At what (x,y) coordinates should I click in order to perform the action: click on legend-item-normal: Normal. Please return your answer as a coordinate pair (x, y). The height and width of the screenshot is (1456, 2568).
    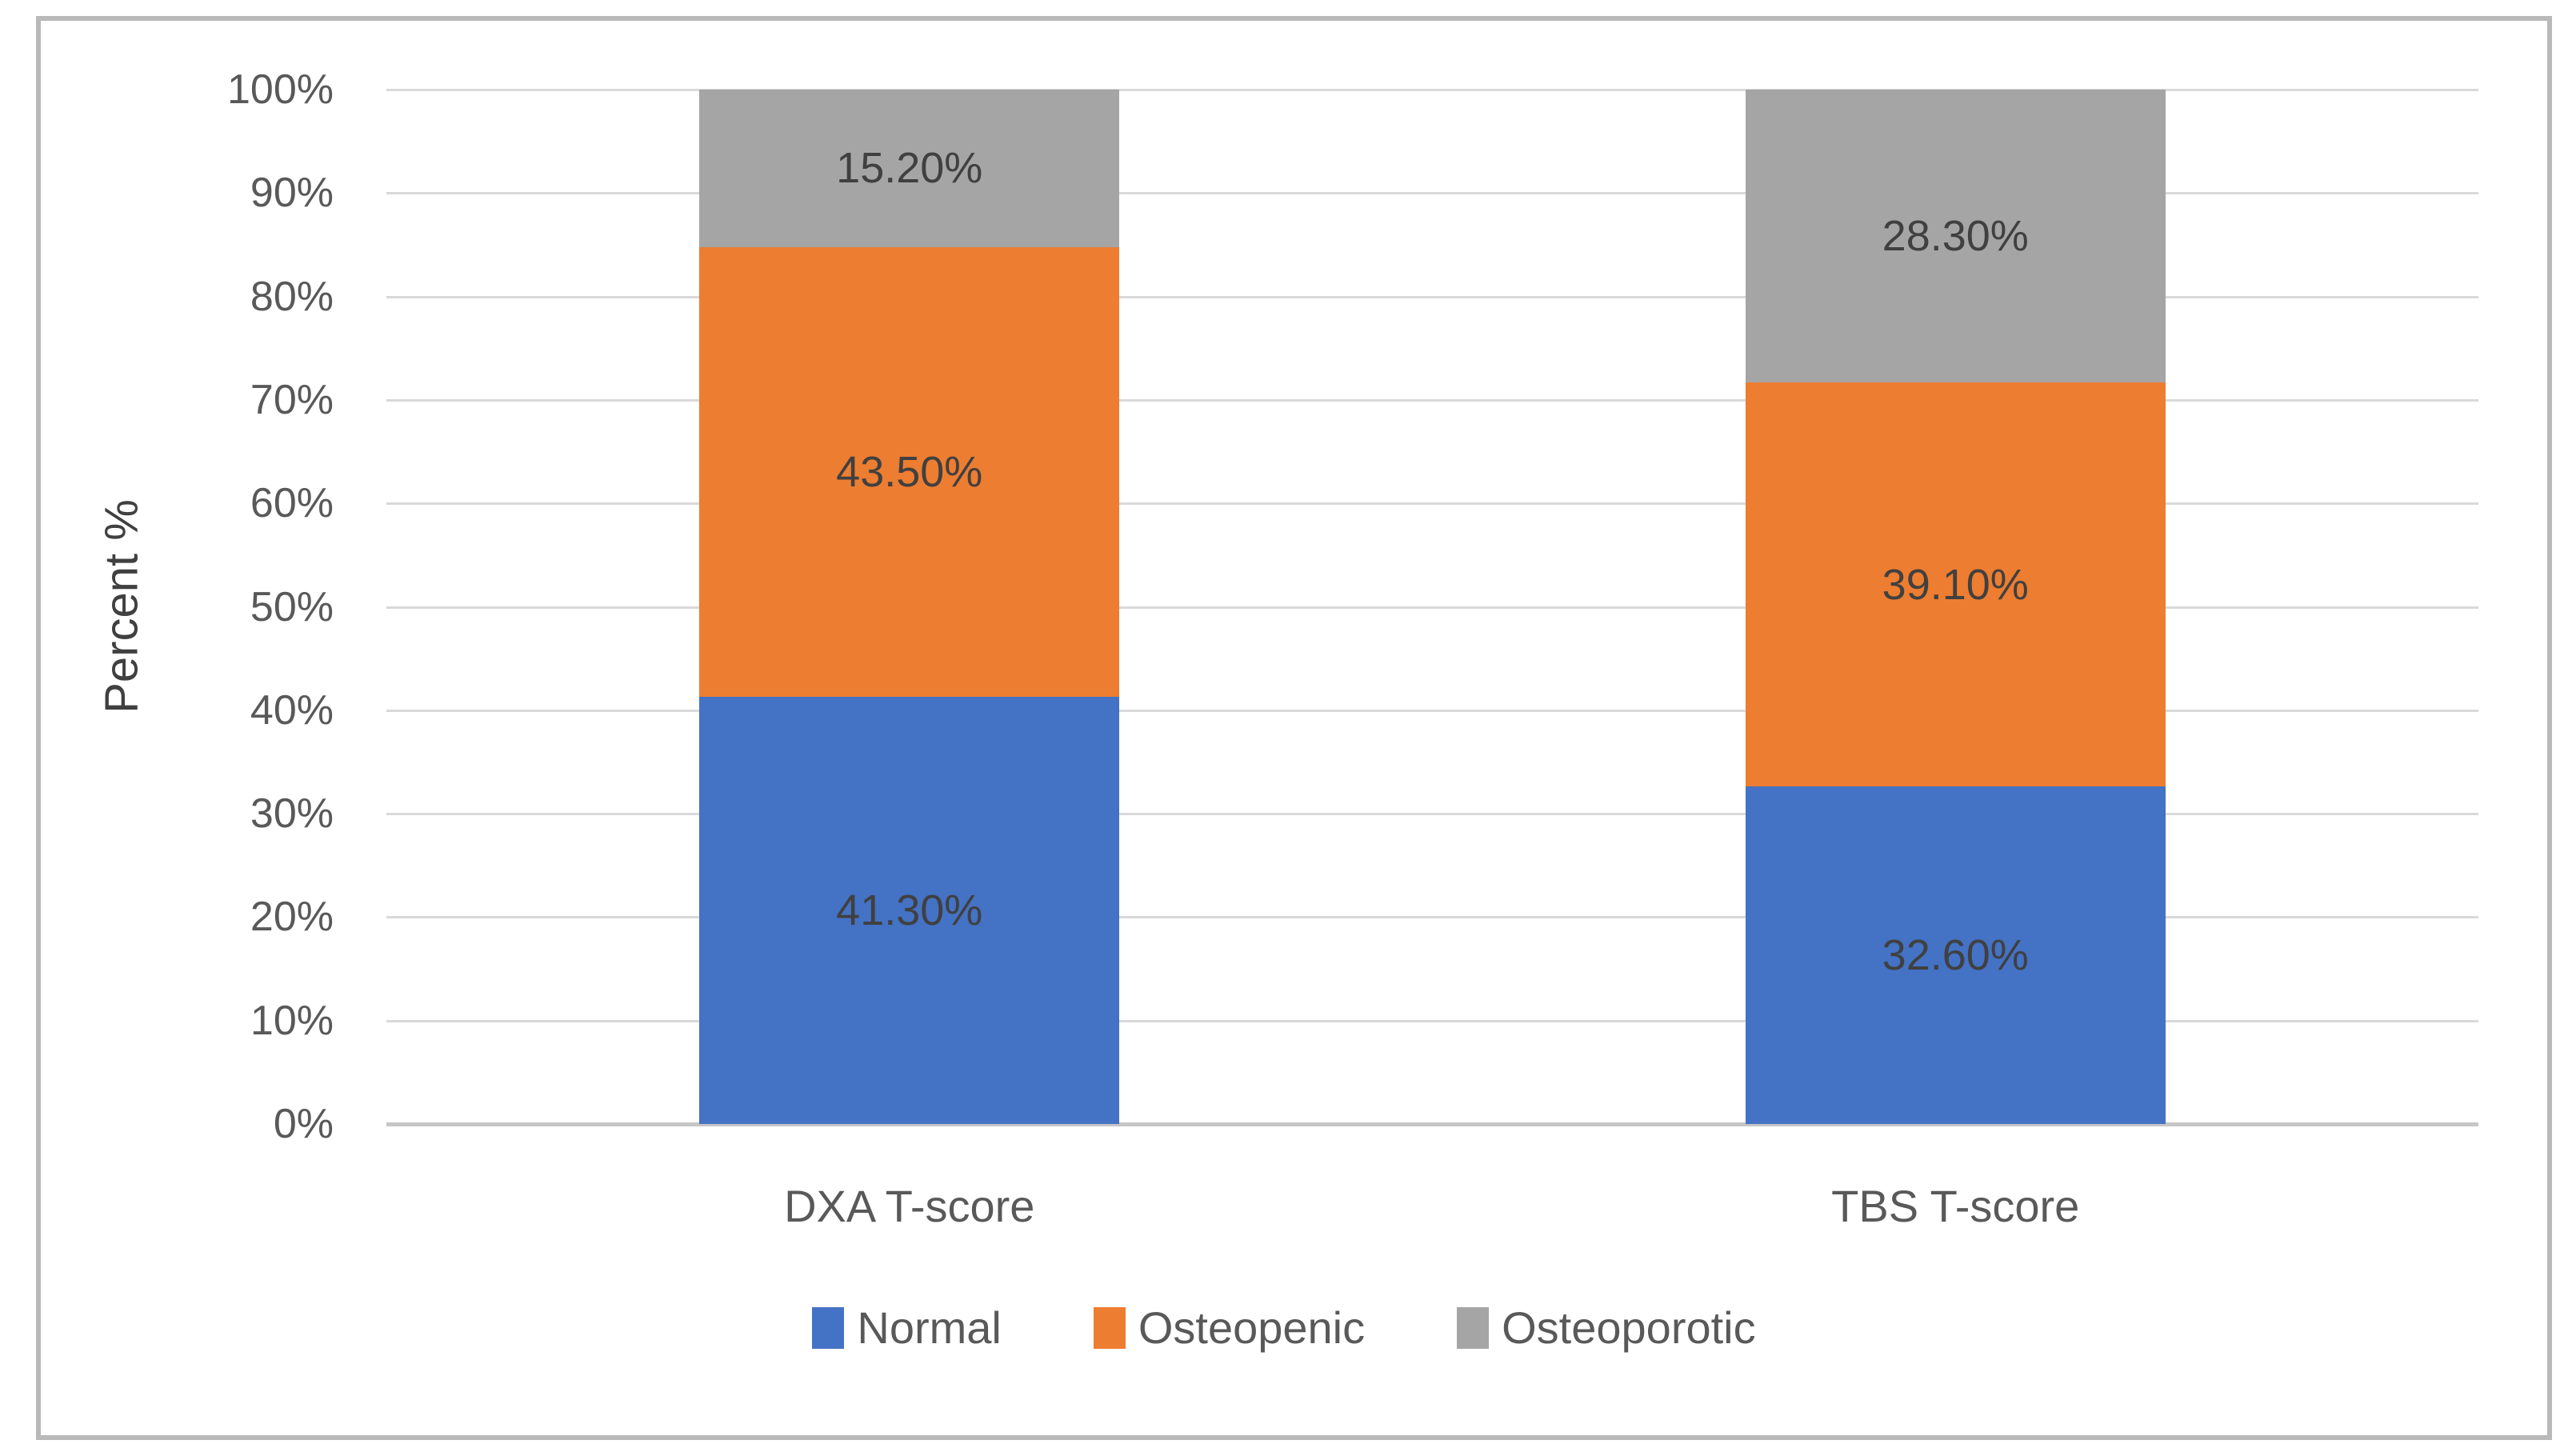
    Looking at the image, I should click on (907, 1327).